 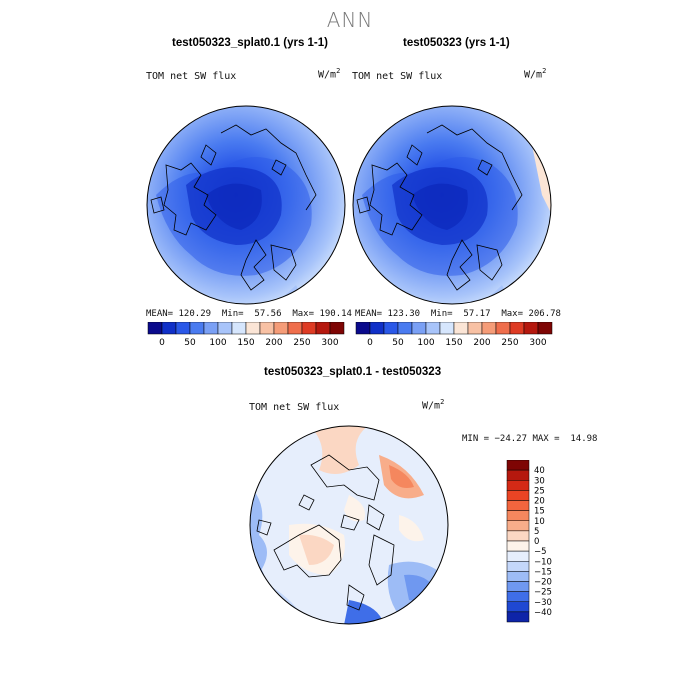 I want to click on panel2-title: test050323 (yrs 1-1), so click(x=456, y=43).